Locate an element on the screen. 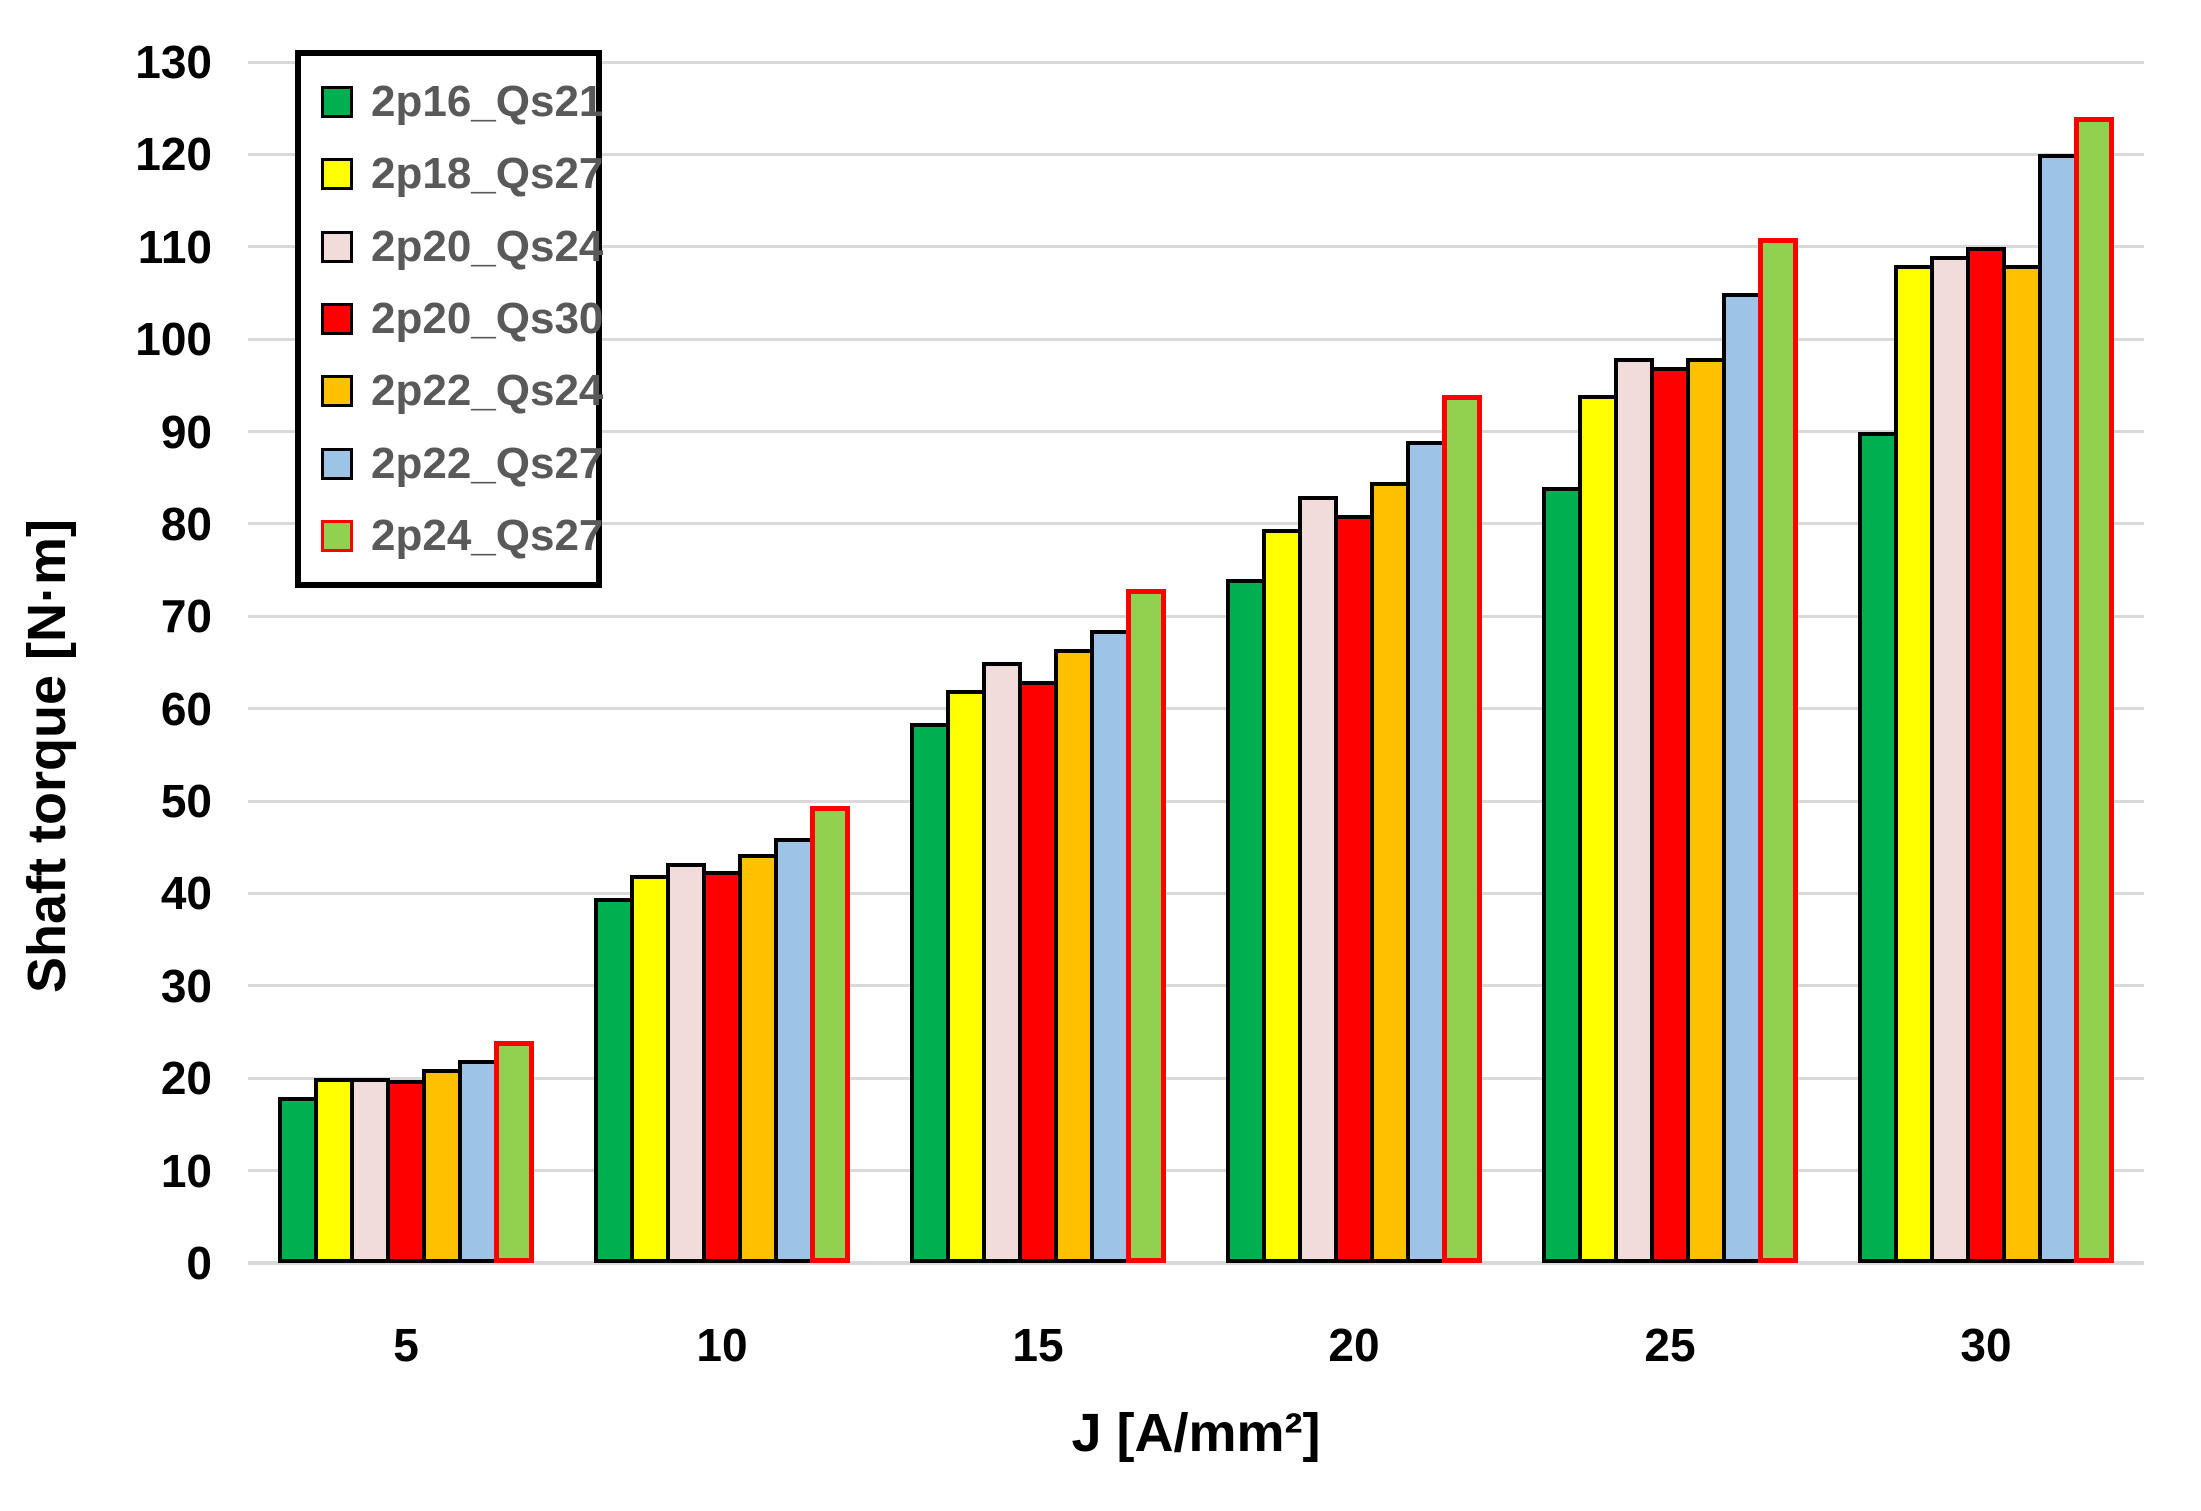 This screenshot has width=2201, height=1511. x-tick-20: 20 is located at coordinates (1354, 1345).